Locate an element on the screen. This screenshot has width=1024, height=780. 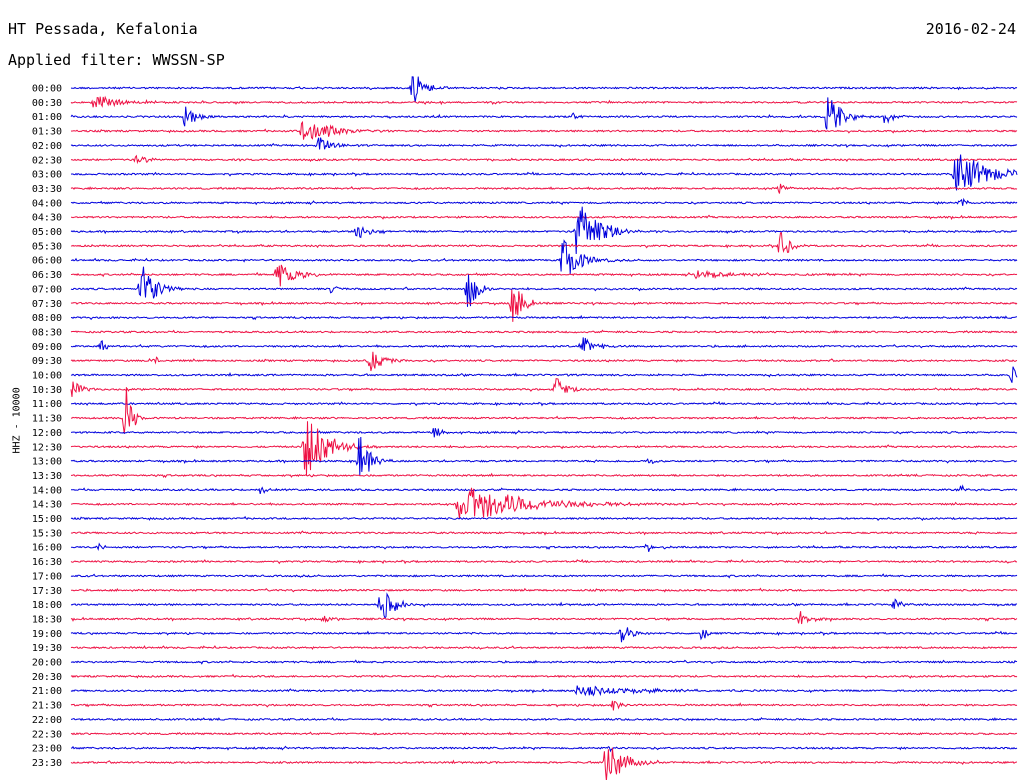
time-tick-label: 12:00 is located at coordinates (47, 433).